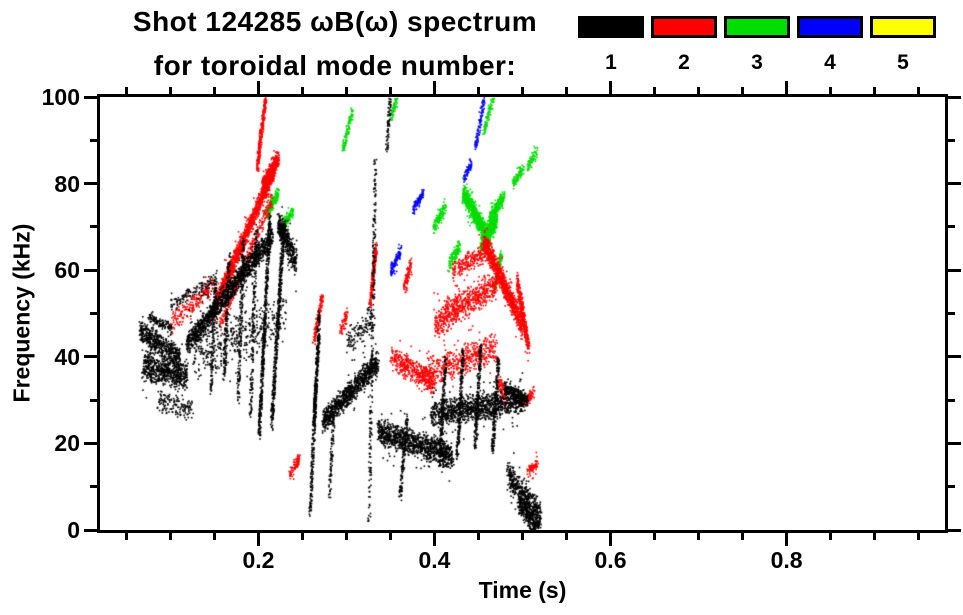 Image resolution: width=963 pixels, height=615 pixels. What do you see at coordinates (830, 62) in the screenshot?
I see `legend-label: 4` at bounding box center [830, 62].